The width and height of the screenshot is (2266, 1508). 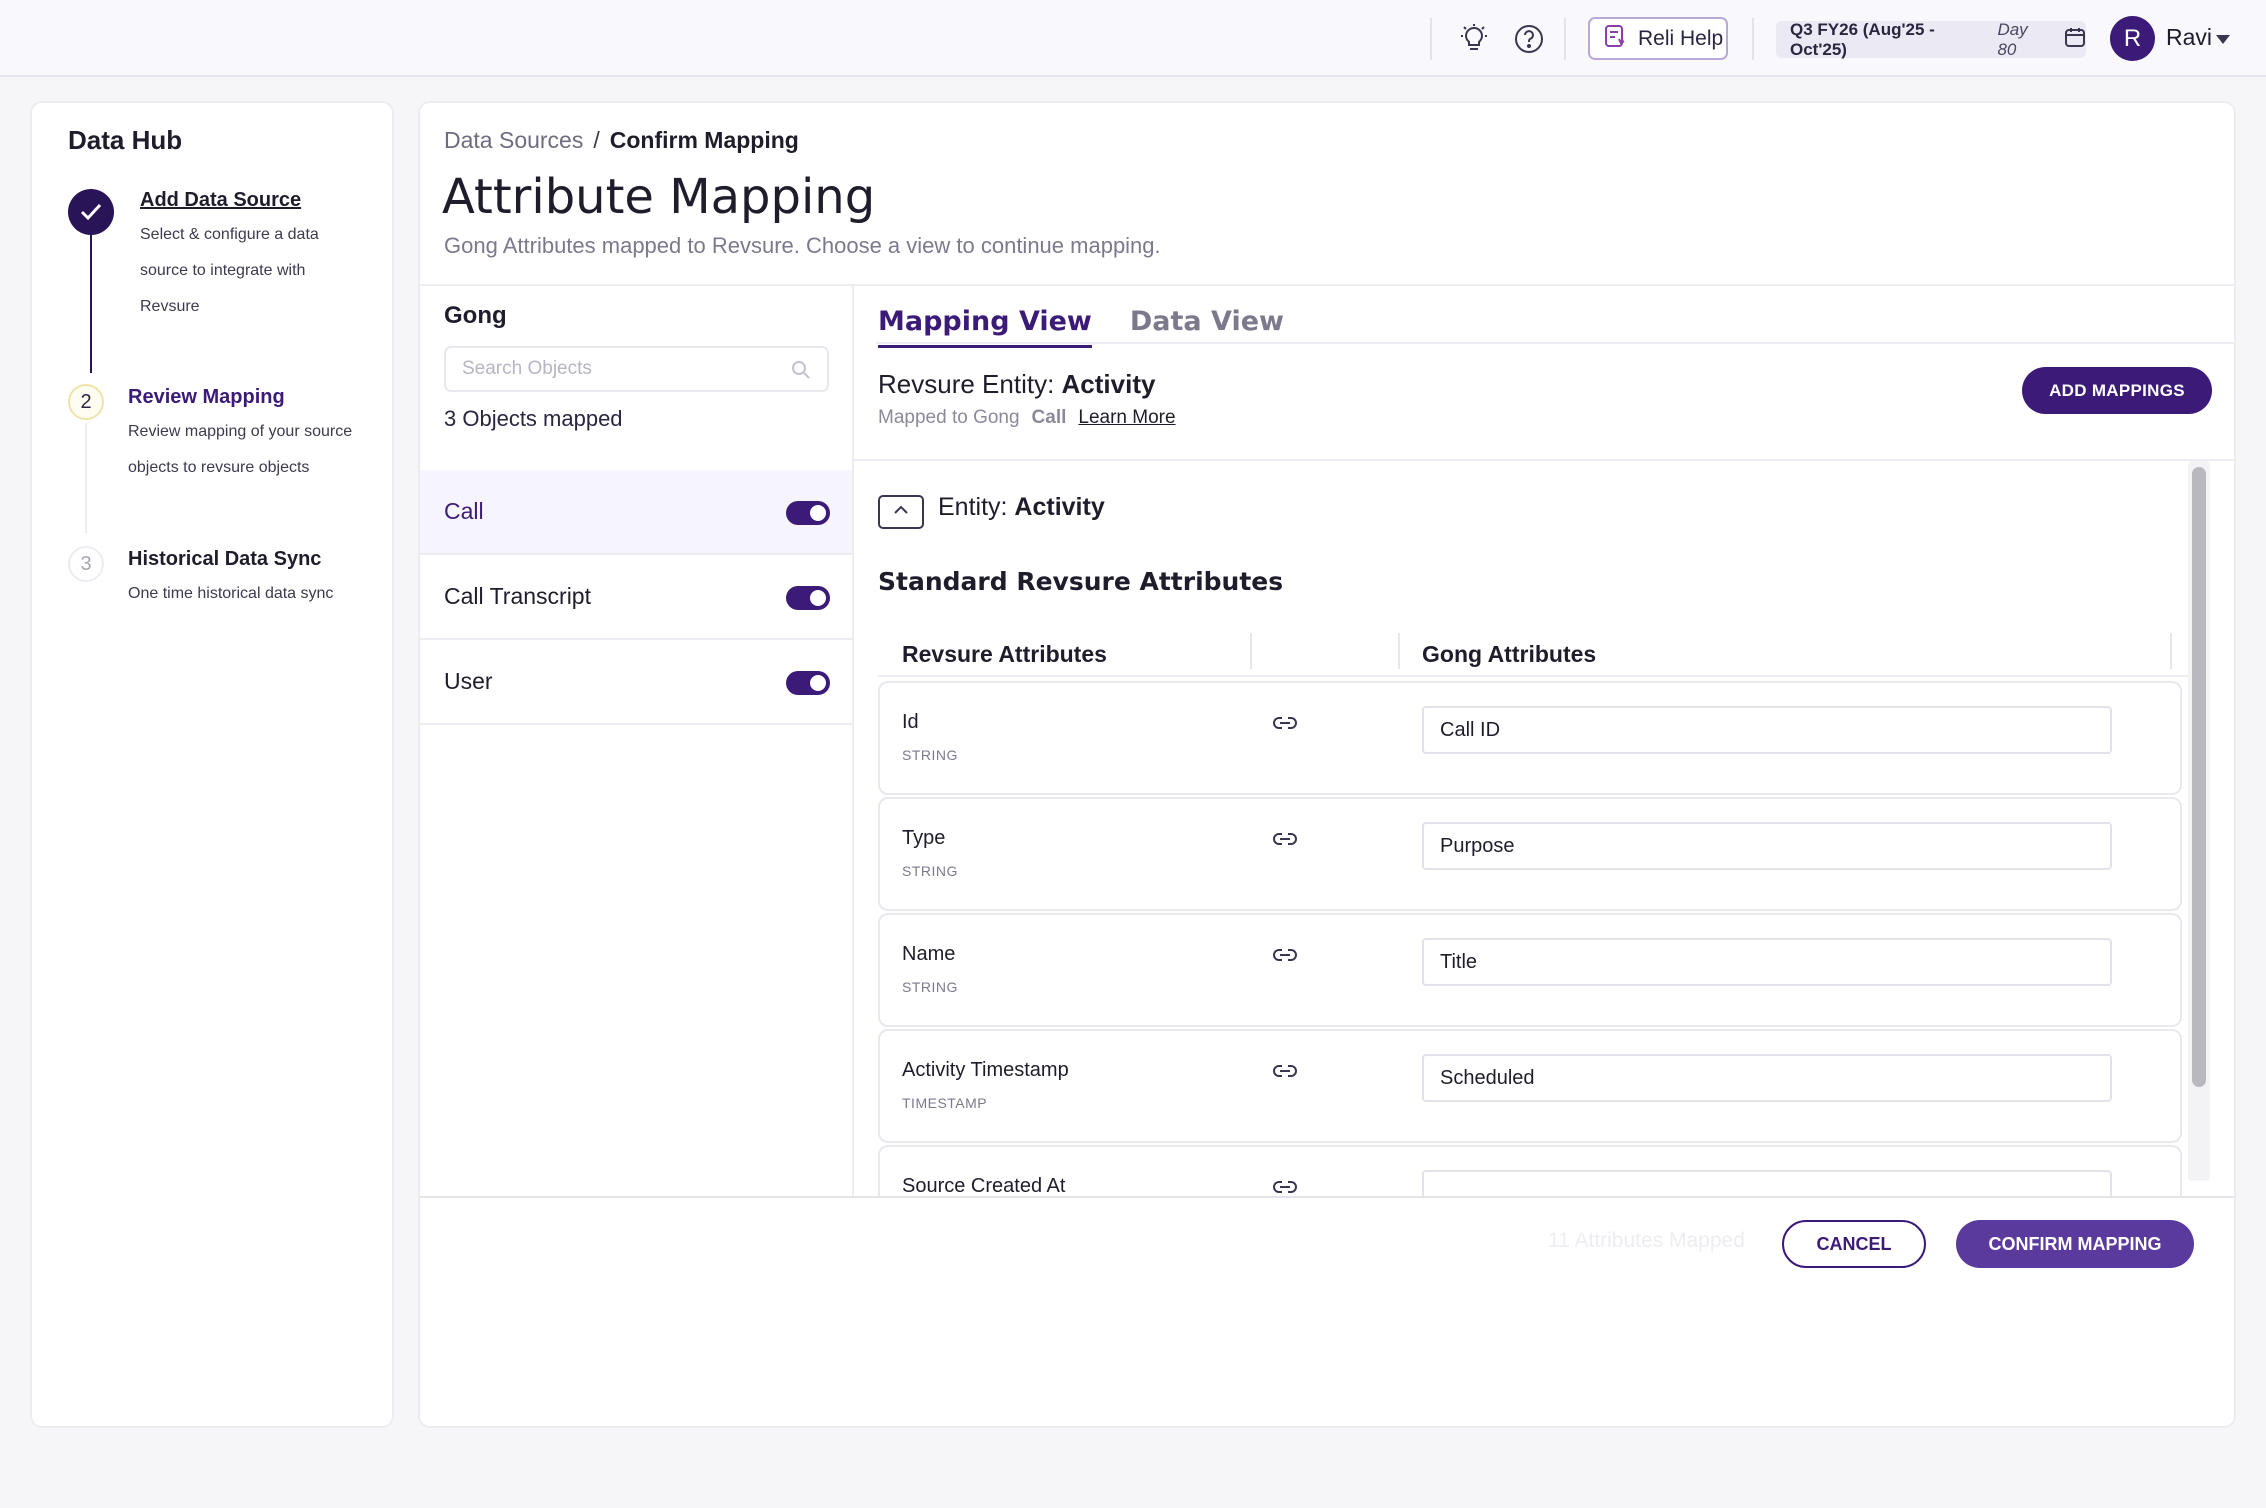 I want to click on page-title: Attribute Mapping, so click(x=659, y=197).